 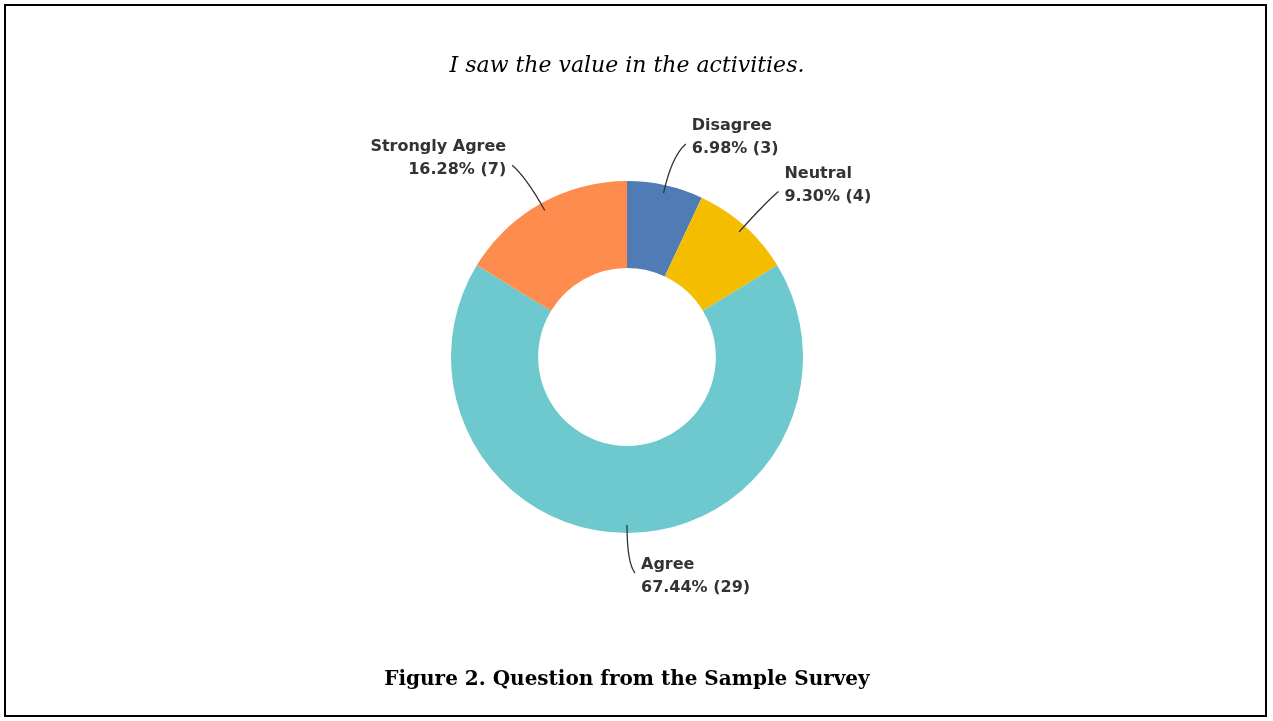 What do you see at coordinates (438, 146) in the screenshot?
I see `slice-label: Strongly Agree` at bounding box center [438, 146].